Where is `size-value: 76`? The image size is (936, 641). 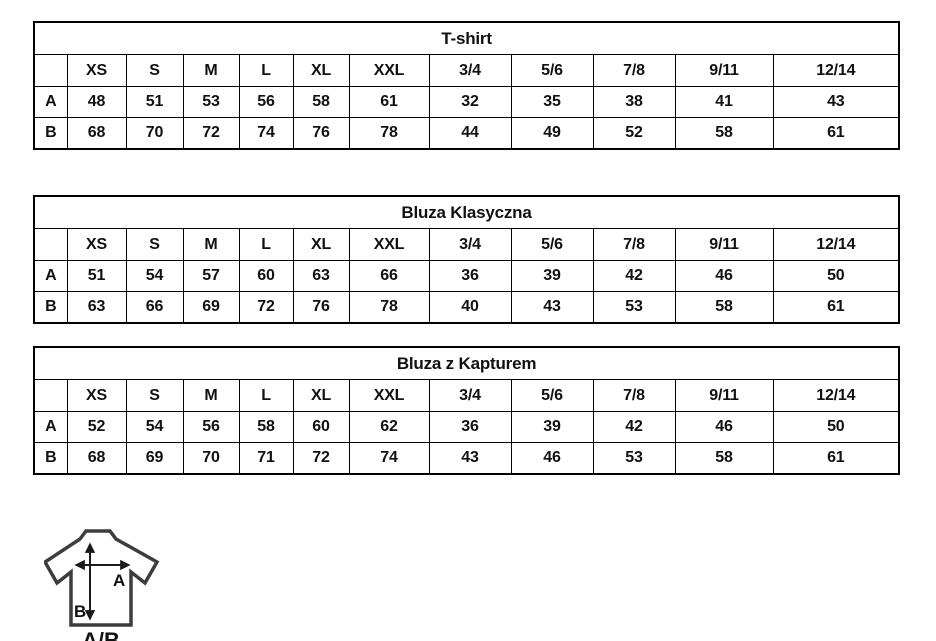 size-value: 76 is located at coordinates (321, 307).